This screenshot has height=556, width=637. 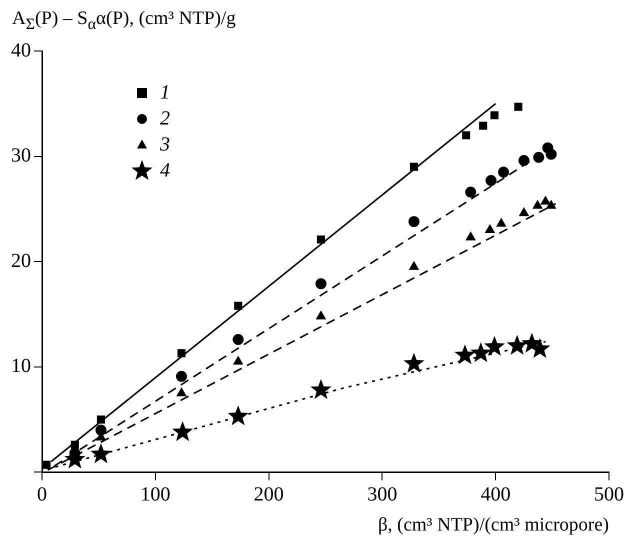 What do you see at coordinates (21, 261) in the screenshot?
I see `y-tick-label: 20` at bounding box center [21, 261].